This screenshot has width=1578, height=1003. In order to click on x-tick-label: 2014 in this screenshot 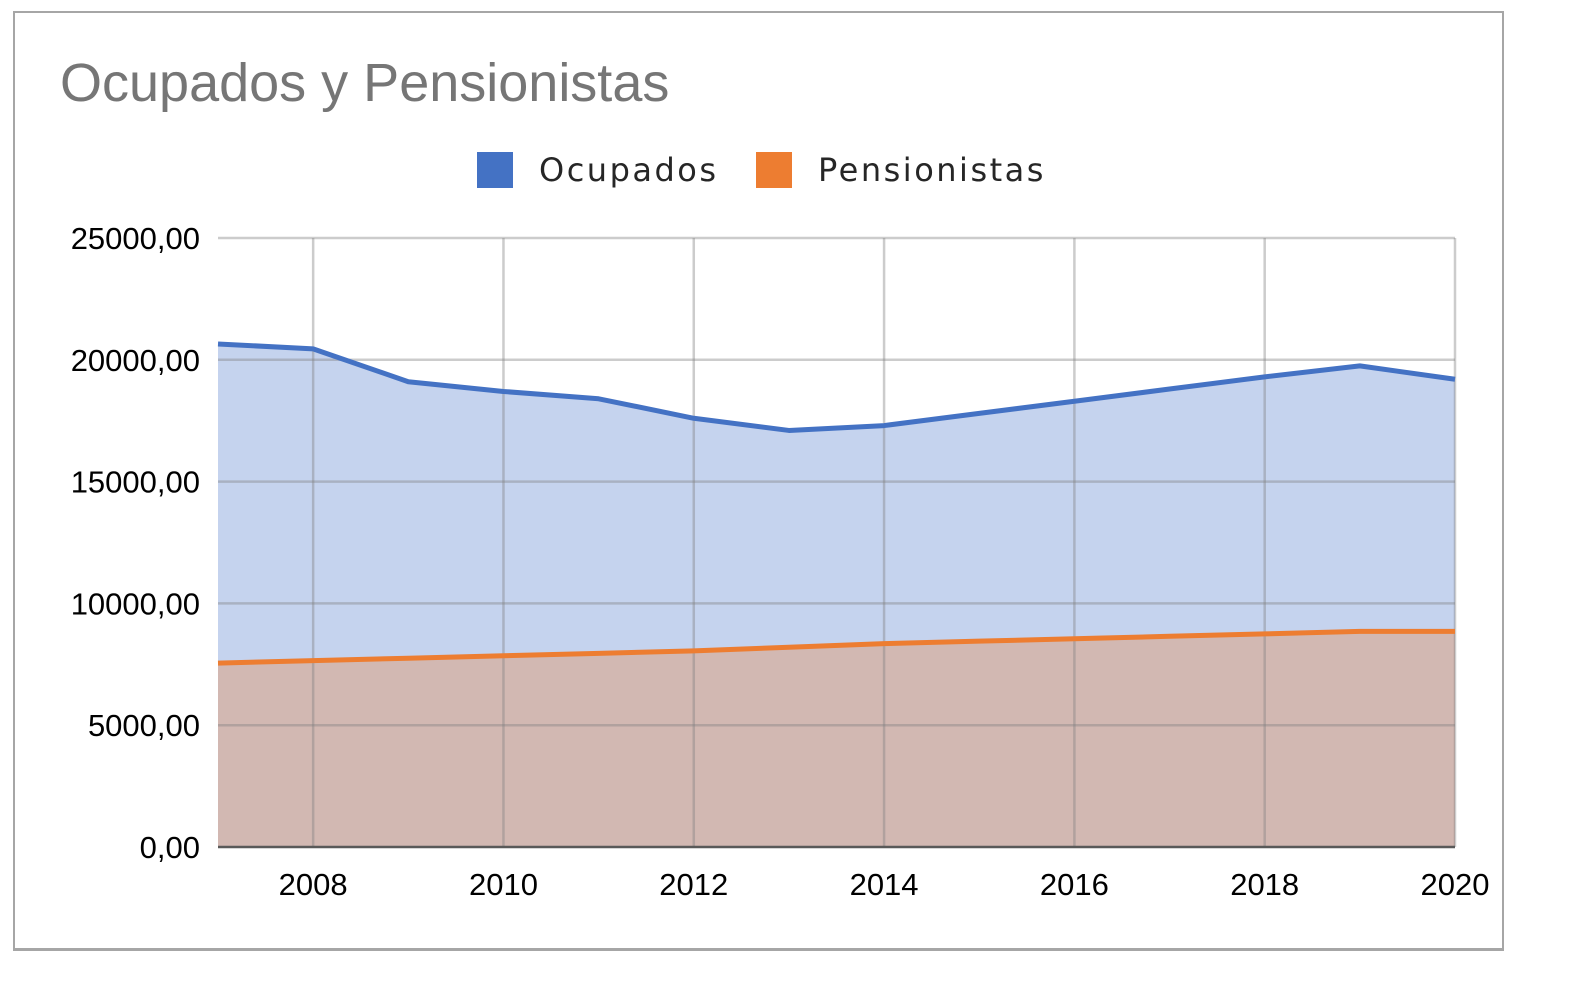, I will do `click(884, 884)`.